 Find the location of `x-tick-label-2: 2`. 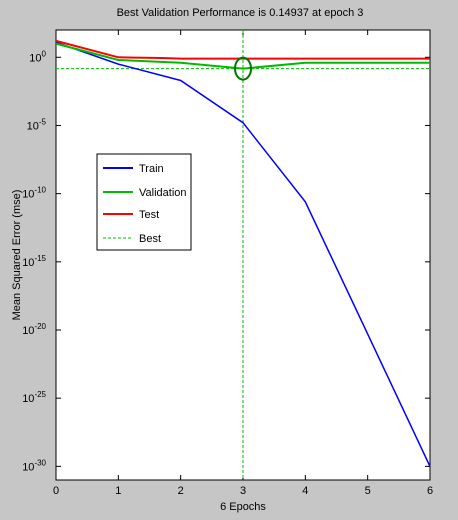

x-tick-label-2: 2 is located at coordinates (181, 491).